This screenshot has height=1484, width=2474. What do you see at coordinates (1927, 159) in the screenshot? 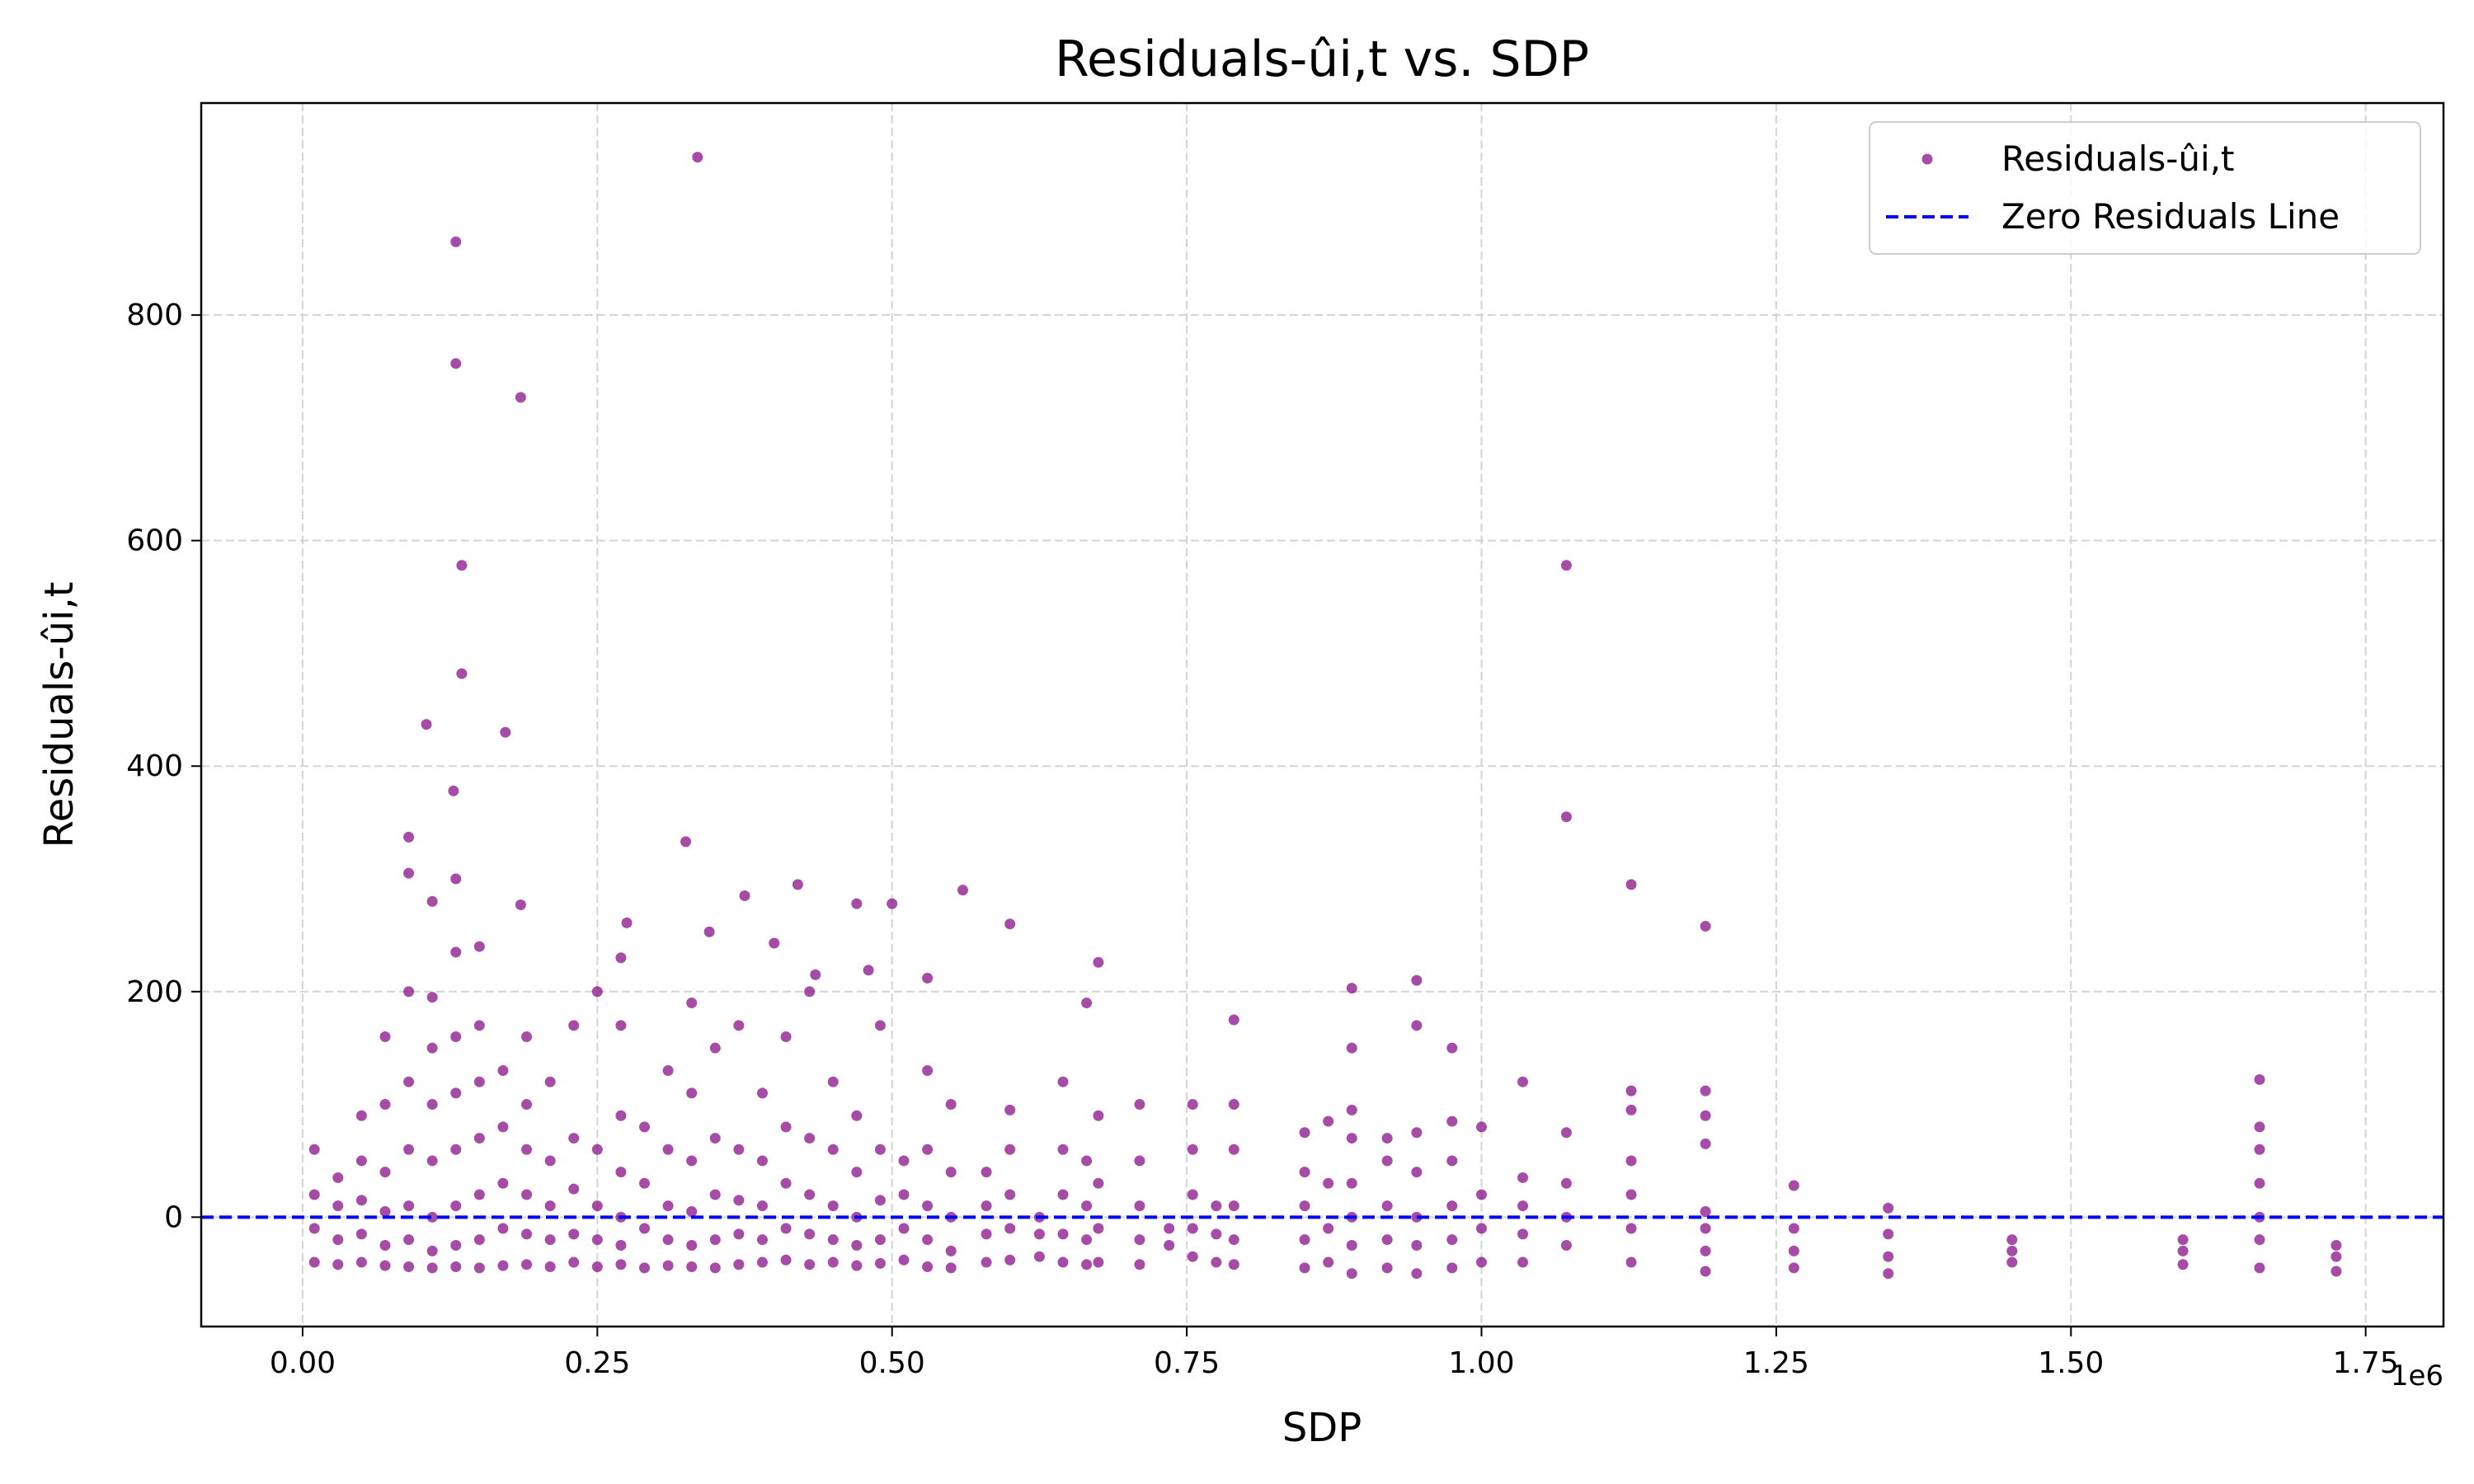
I see `legend-marker` at bounding box center [1927, 159].